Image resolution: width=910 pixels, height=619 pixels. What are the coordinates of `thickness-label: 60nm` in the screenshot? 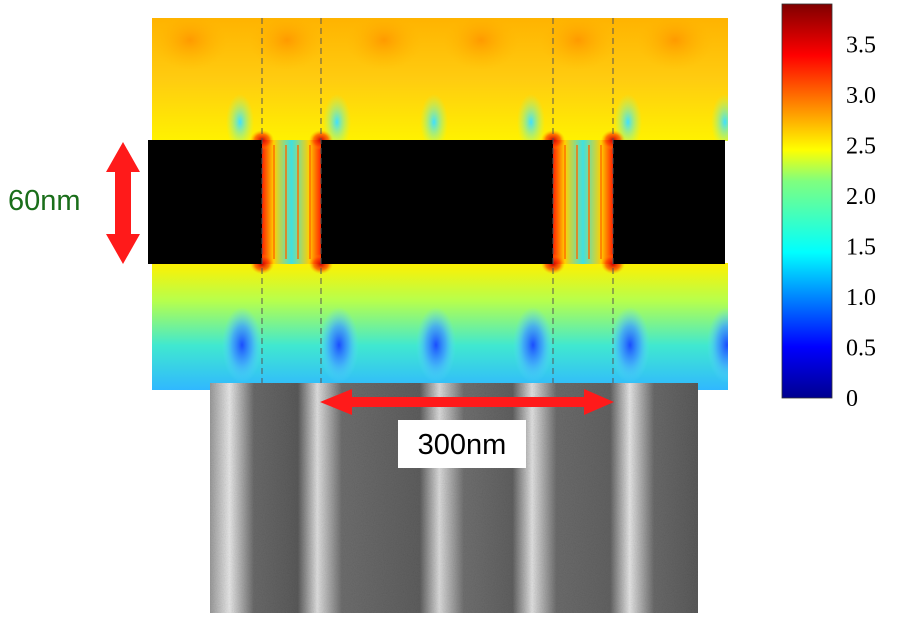 It's located at (44, 201).